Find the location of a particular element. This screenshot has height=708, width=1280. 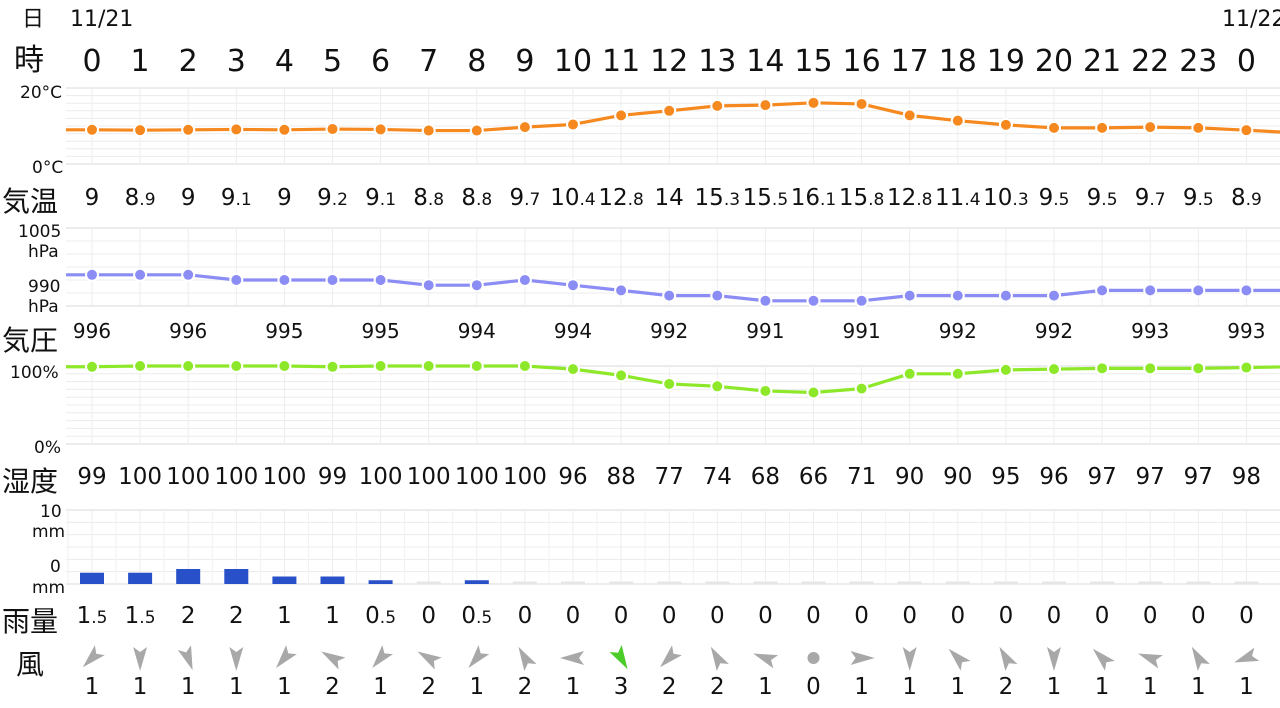

date-next: 11/22 is located at coordinates (1251, 19).